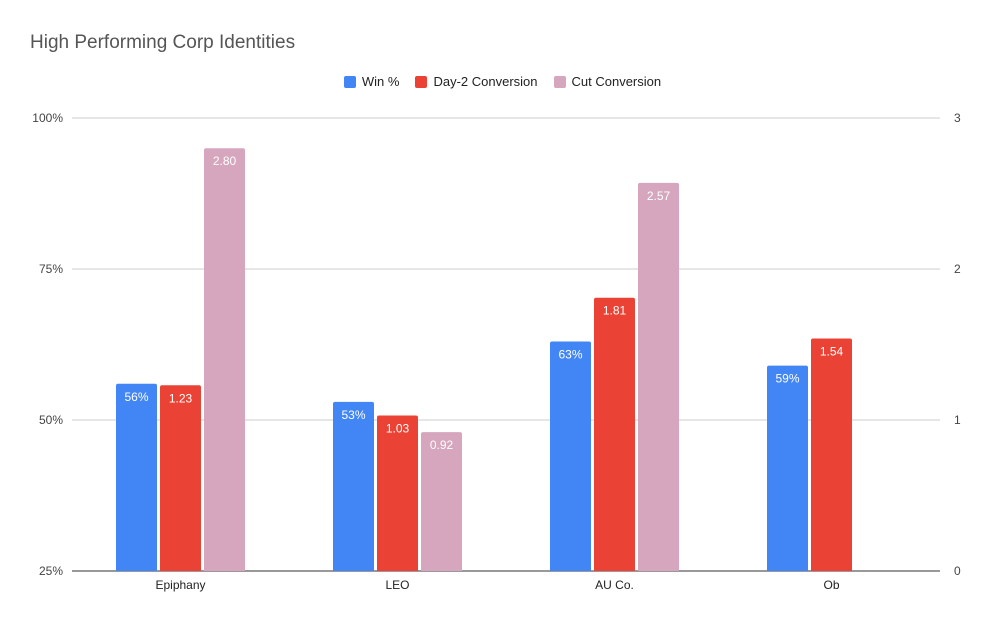  I want to click on category-label: LEO, so click(397, 585).